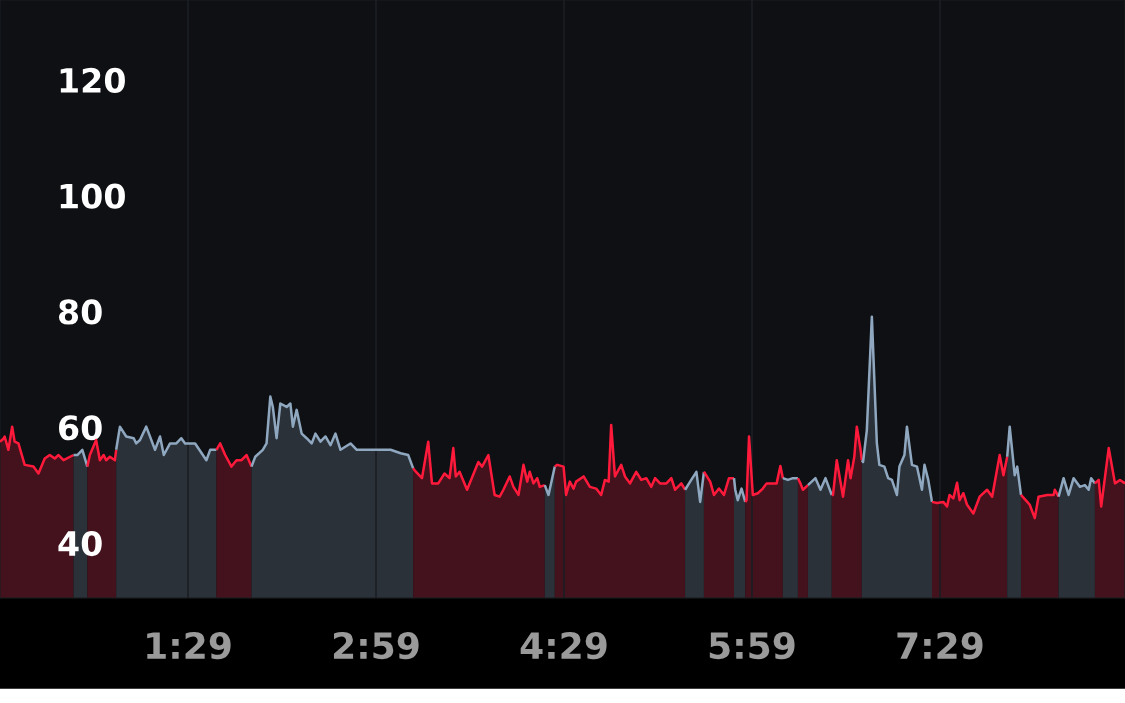 The width and height of the screenshot is (1125, 703). What do you see at coordinates (376, 645) in the screenshot?
I see `x-tick-label: 2:59` at bounding box center [376, 645].